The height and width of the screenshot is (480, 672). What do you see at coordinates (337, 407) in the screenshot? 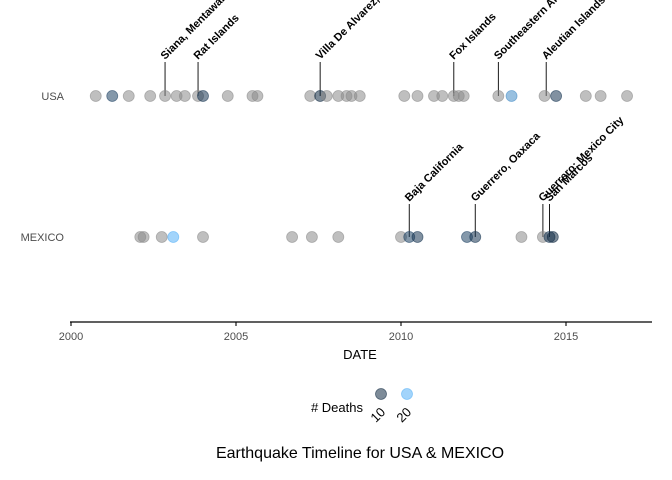
I see `legend-title: # Deaths` at bounding box center [337, 407].